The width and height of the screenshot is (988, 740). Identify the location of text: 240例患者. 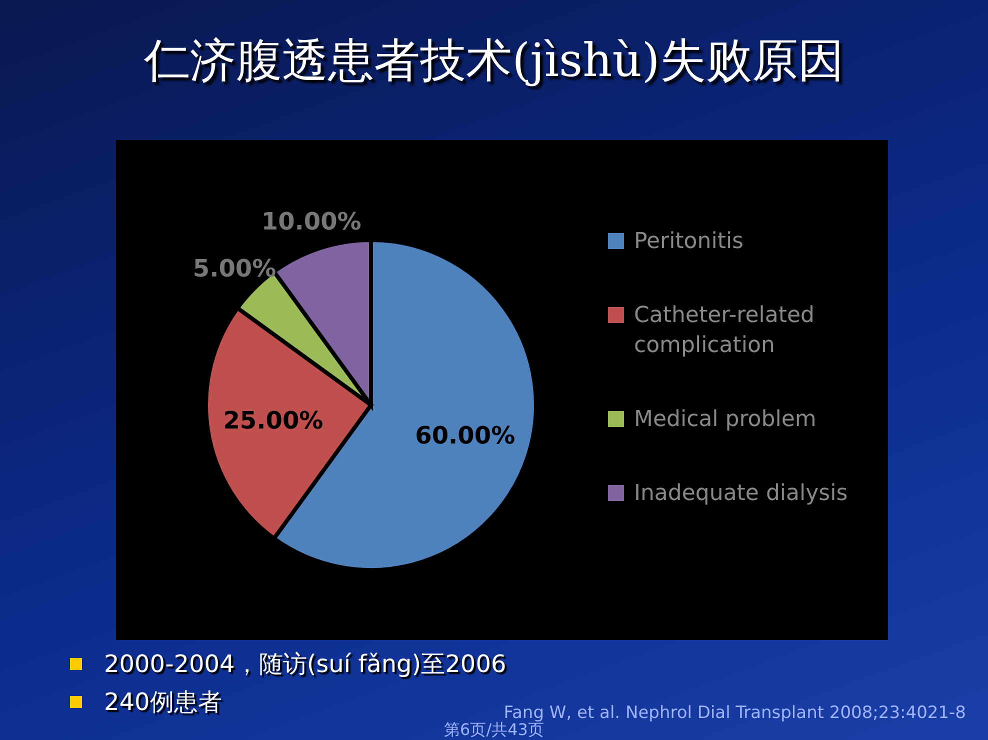
(163, 702).